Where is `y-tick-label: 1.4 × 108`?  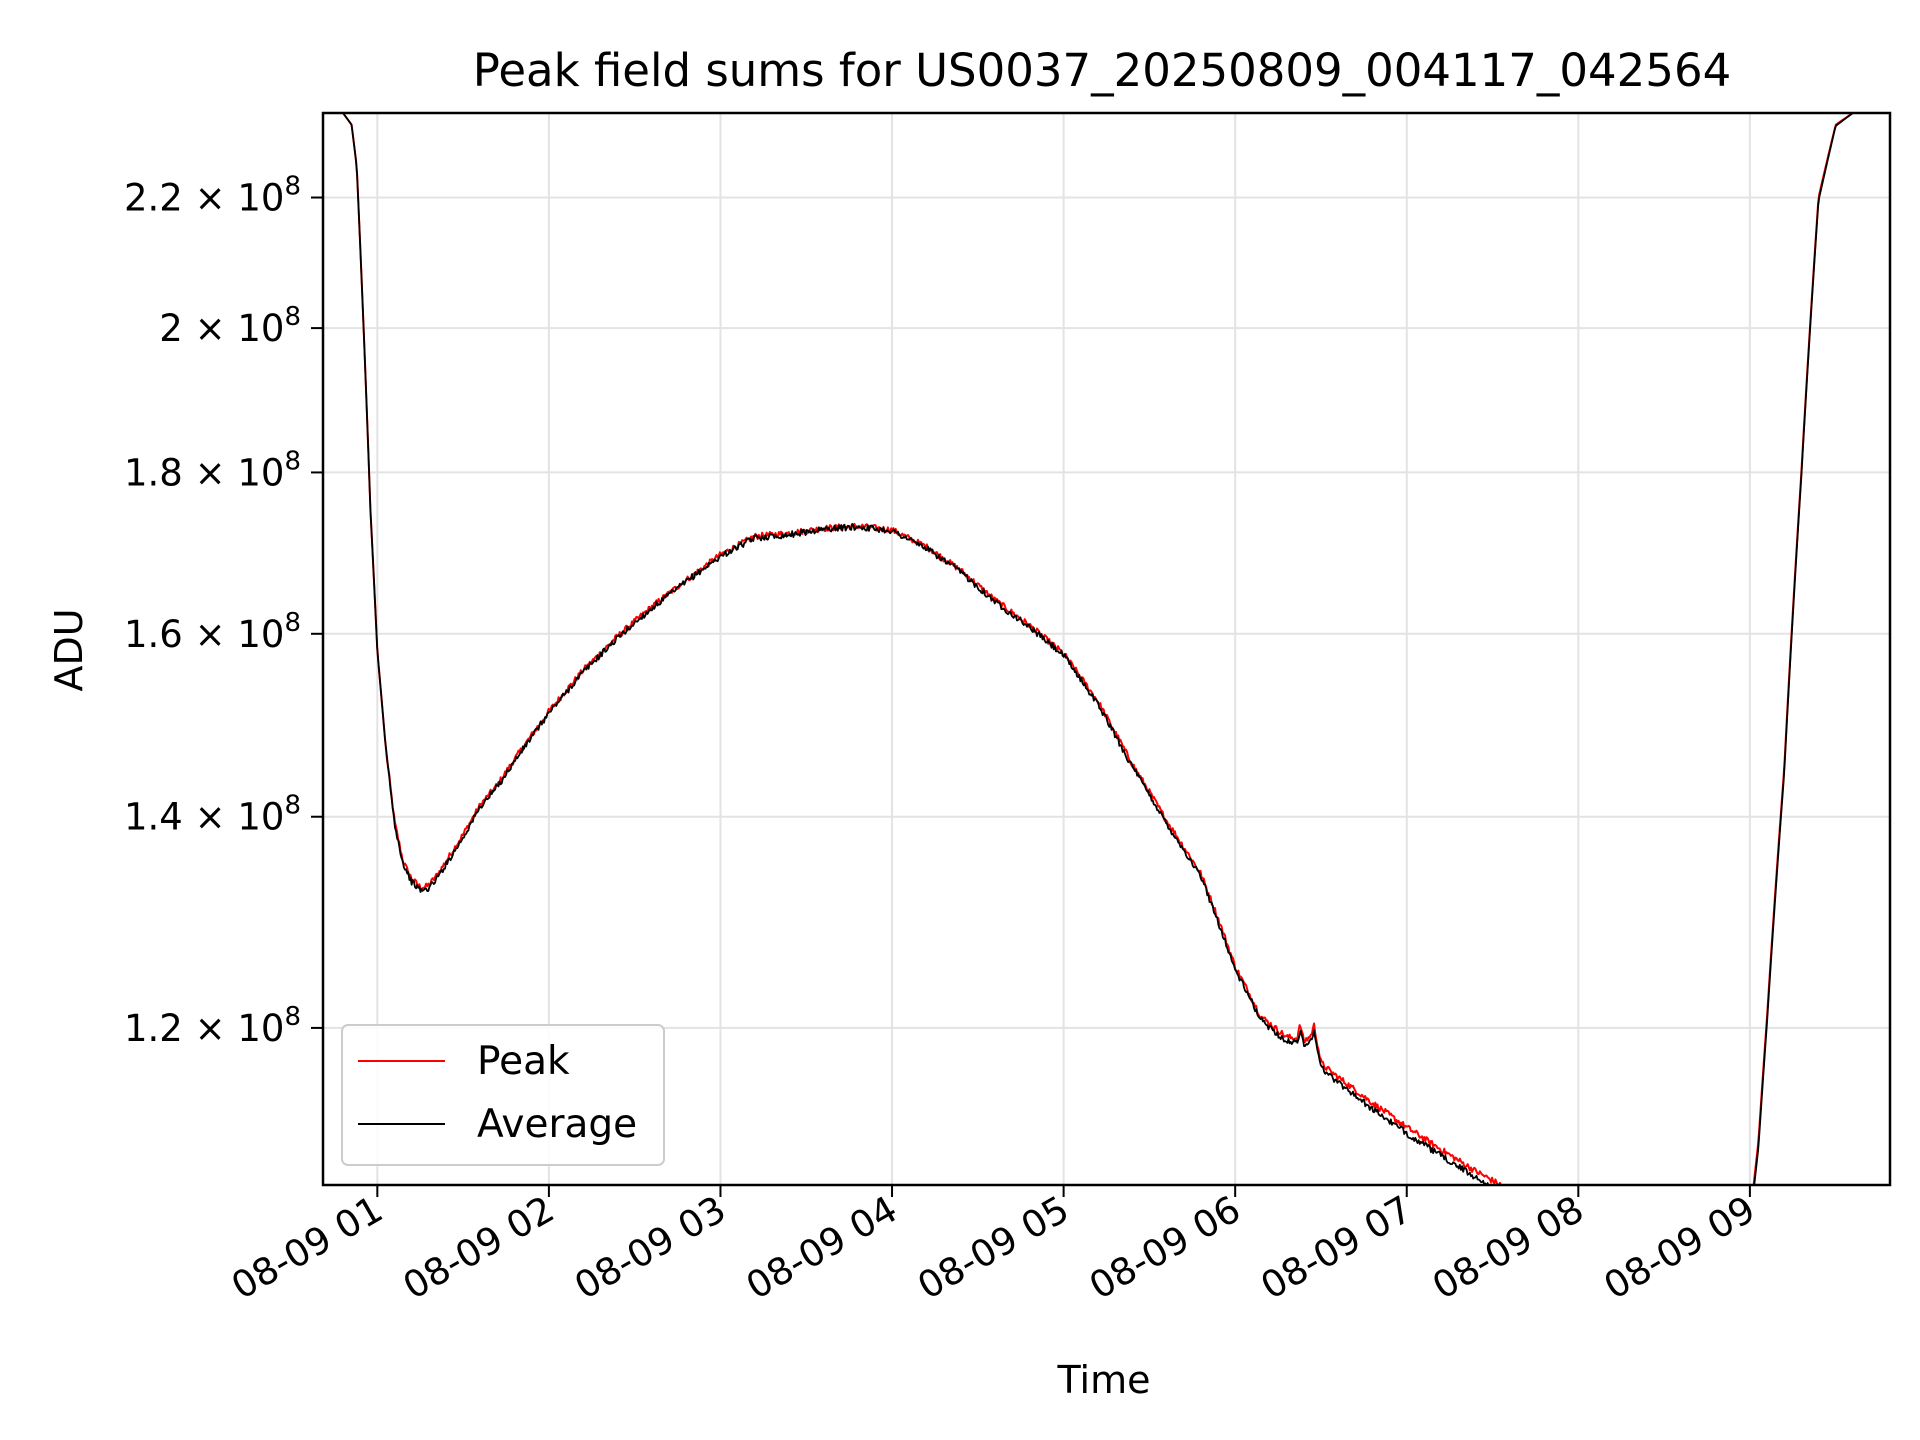 y-tick-label: 1.4 × 108 is located at coordinates (212, 815).